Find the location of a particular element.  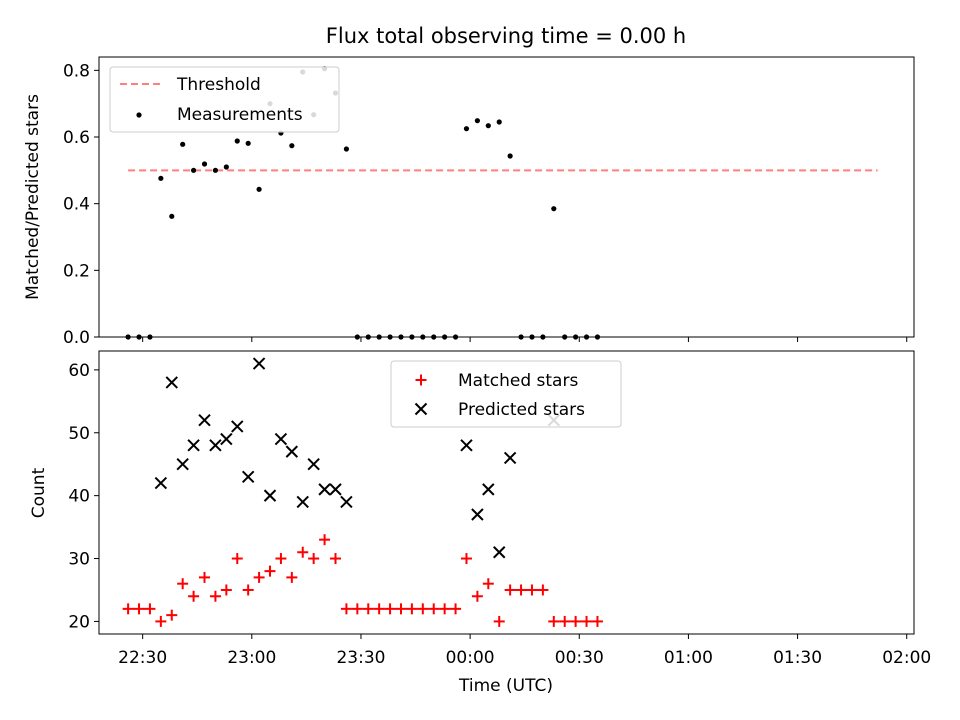

bottom-y-tick-label: 30 is located at coordinates (79, 560).